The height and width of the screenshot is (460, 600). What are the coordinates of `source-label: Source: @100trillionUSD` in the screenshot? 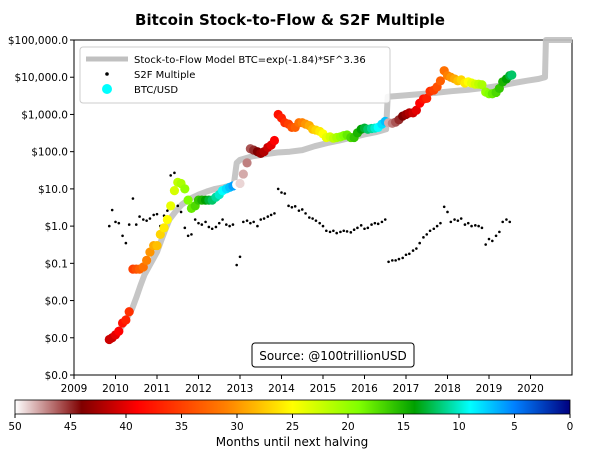 It's located at (333, 356).